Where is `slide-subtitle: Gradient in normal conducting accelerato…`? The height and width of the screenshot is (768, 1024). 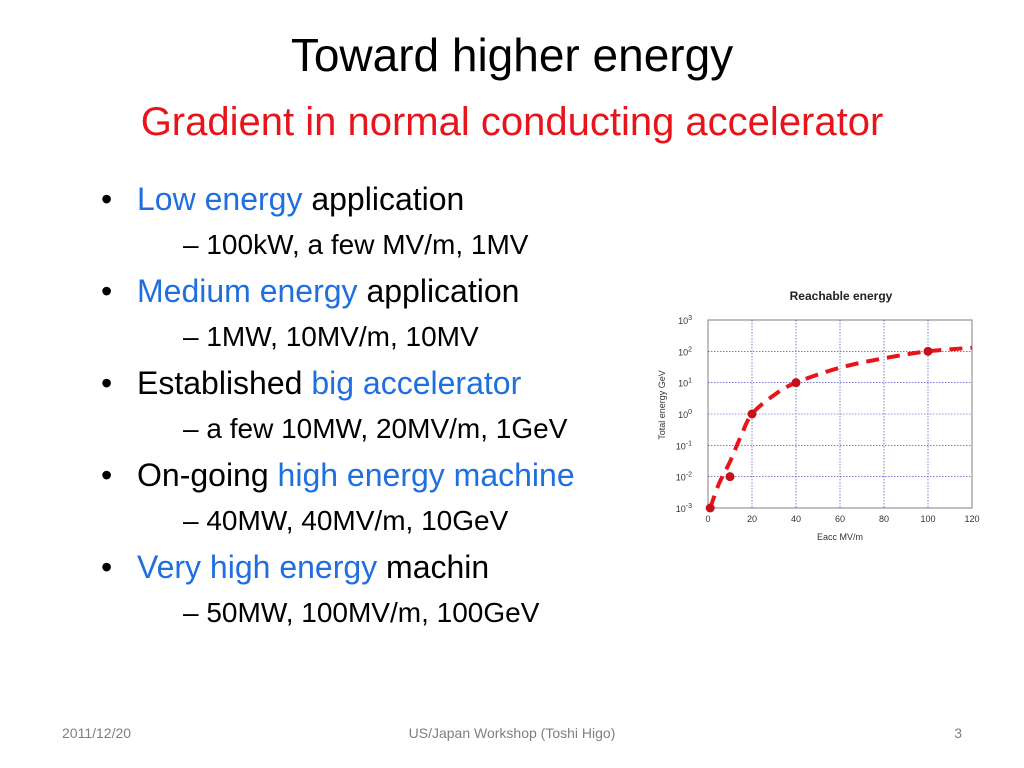
slide-subtitle: Gradient in normal conducting accelerato… is located at coordinates (512, 122).